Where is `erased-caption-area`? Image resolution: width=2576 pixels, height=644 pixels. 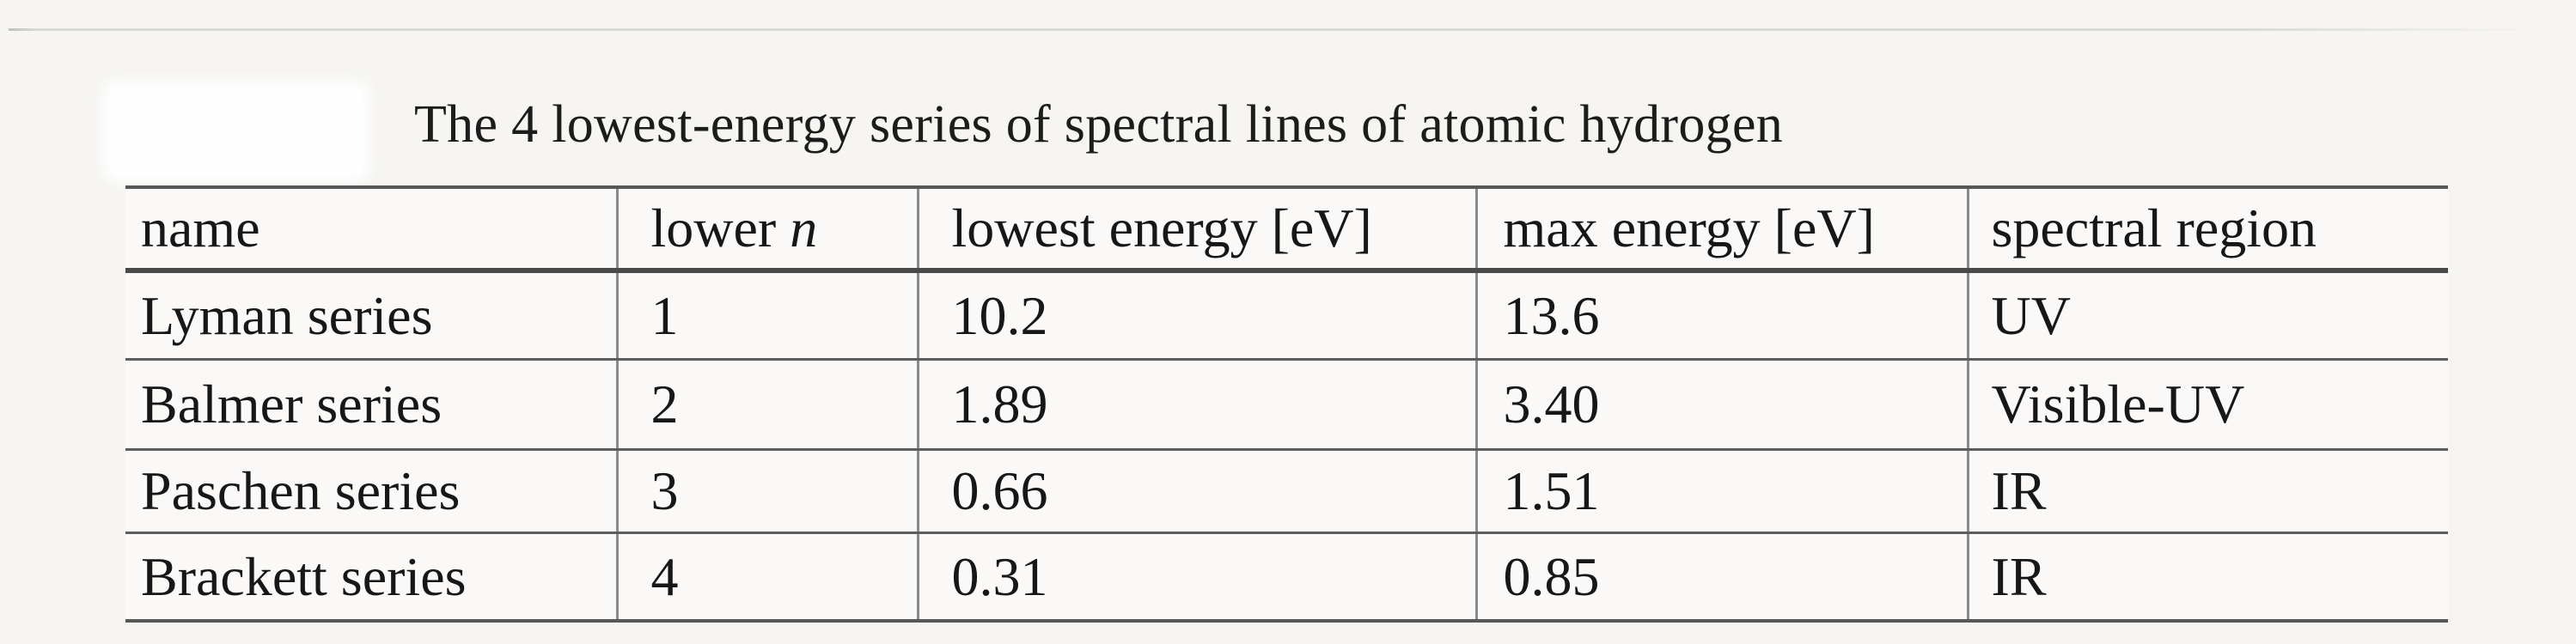 erased-caption-area is located at coordinates (237, 132).